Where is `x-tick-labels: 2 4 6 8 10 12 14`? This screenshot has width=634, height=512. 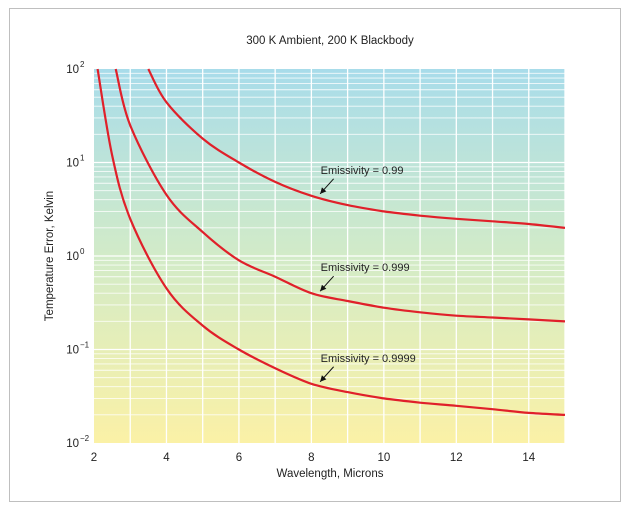 x-tick-labels: 2 4 6 8 10 12 14 is located at coordinates (313, 458).